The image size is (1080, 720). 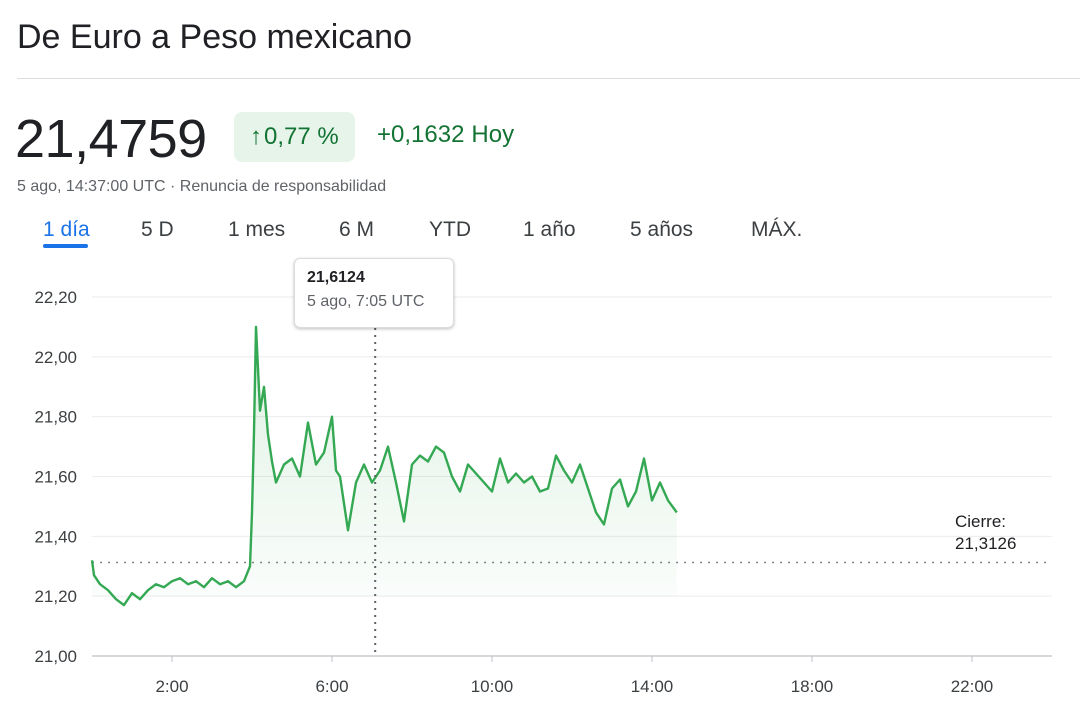 I want to click on x-axis-ticks: 2:00 6:00 10:00 14:00 18:00 22:00, so click(x=574, y=676).